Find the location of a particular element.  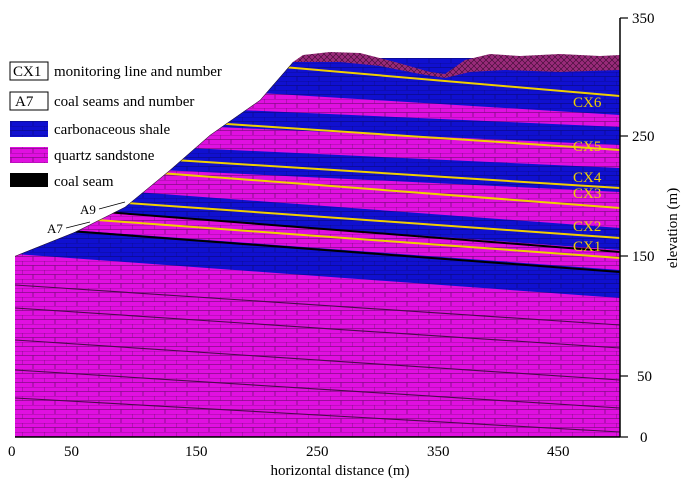

x-tick-label: 350 is located at coordinates (438, 452).